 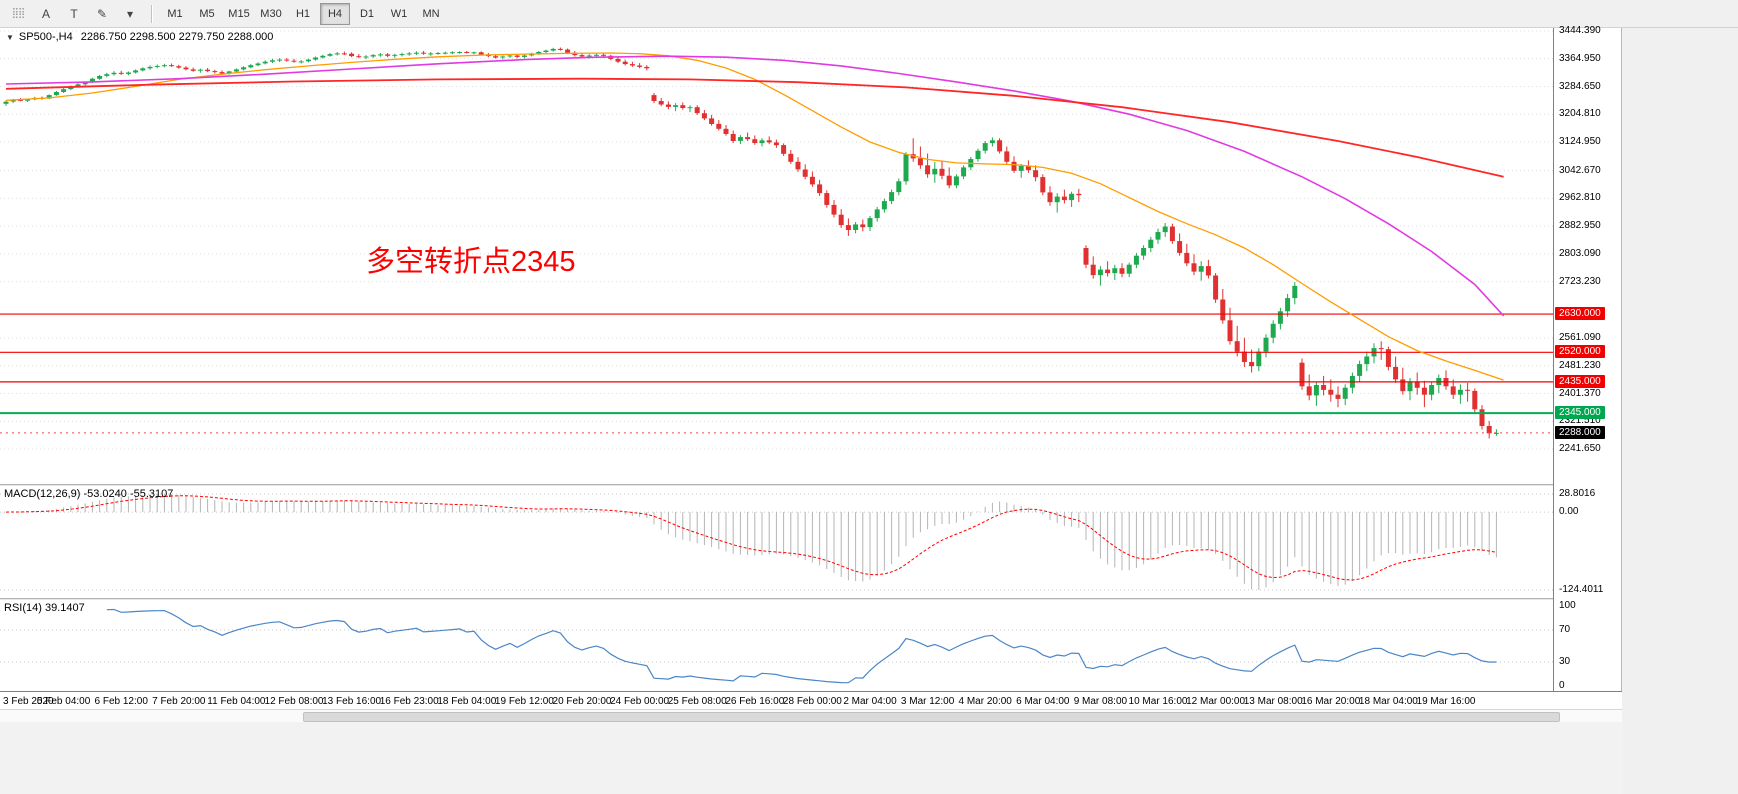 I want to click on time-axis-label: 10 Mar 16:00, so click(x=1158, y=701).